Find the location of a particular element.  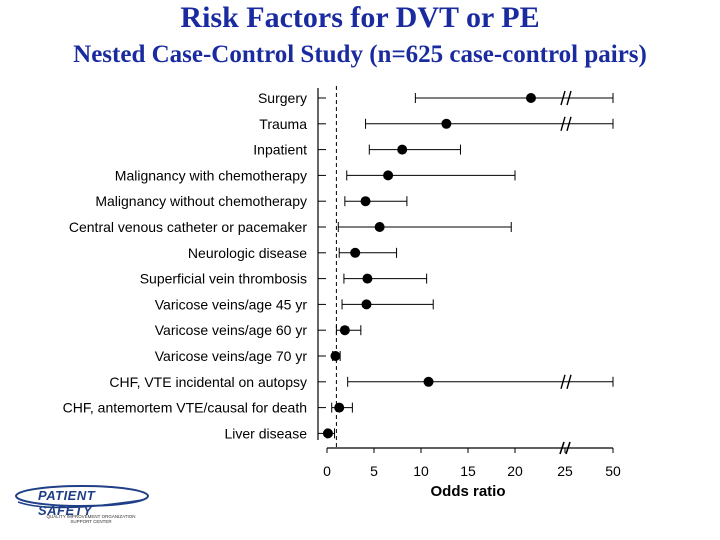

chart-title: Risk Factors for DVT or PE is located at coordinates (360, 17).